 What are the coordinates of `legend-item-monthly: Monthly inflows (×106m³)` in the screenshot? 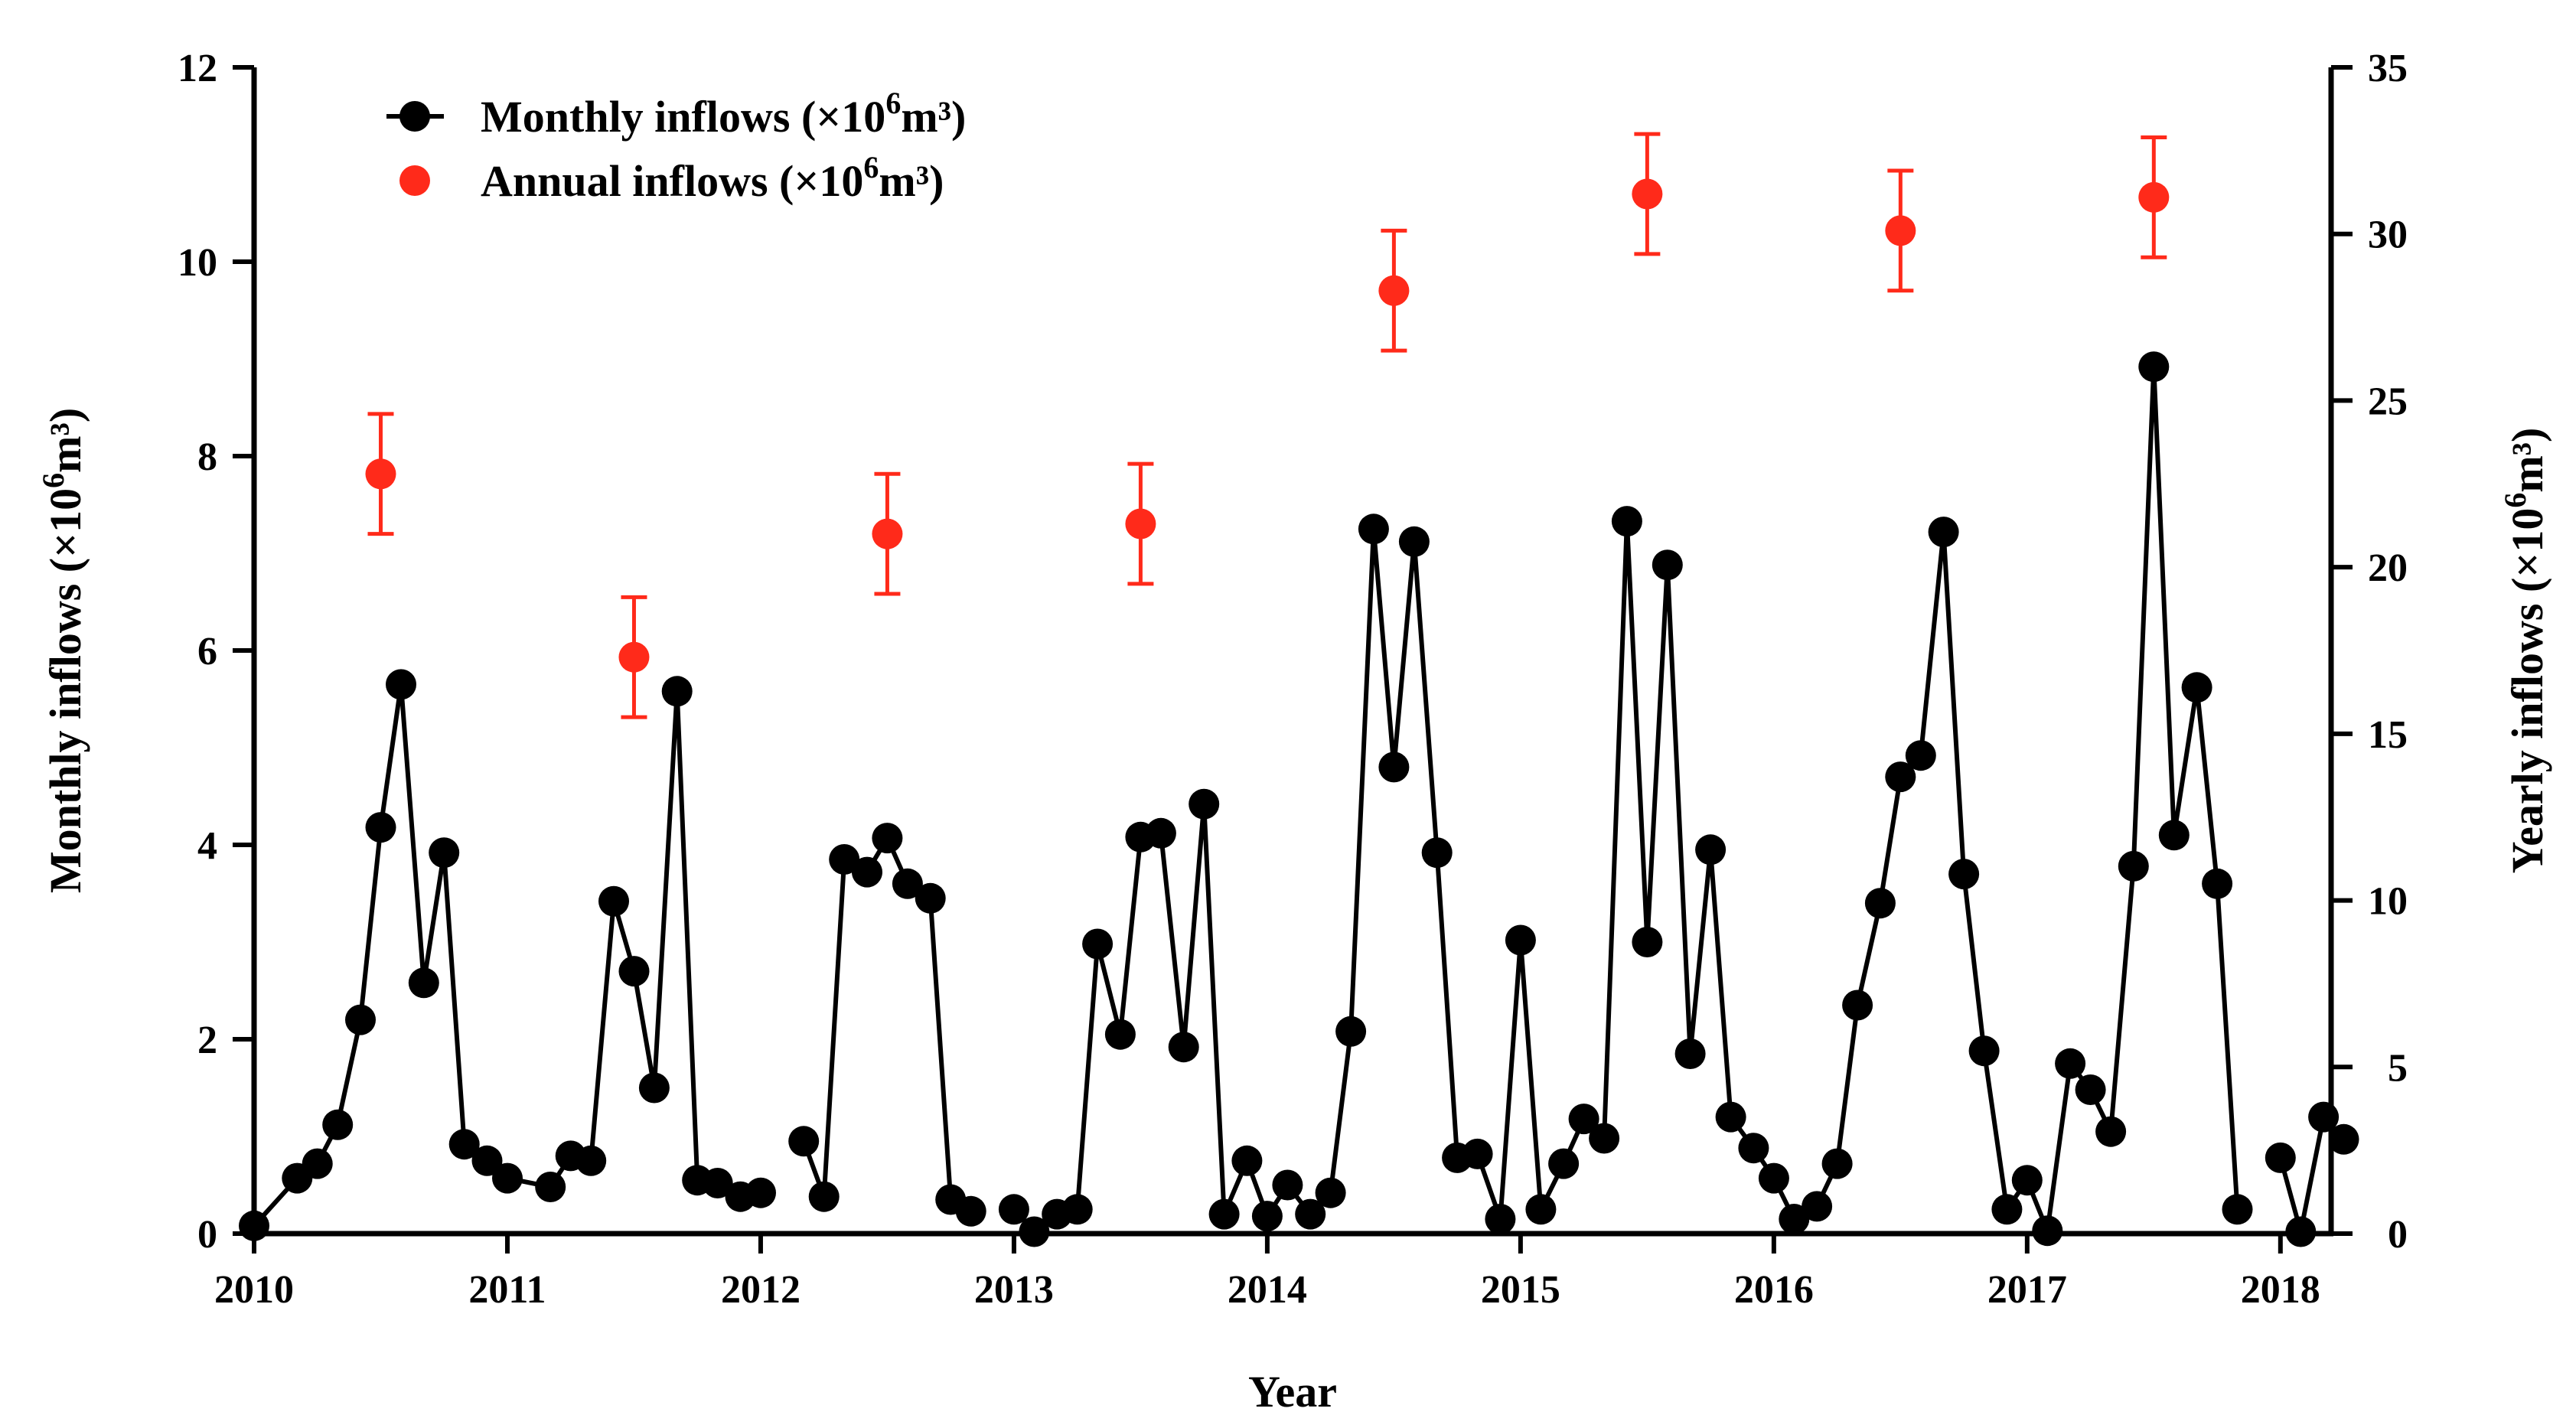 It's located at (676, 114).